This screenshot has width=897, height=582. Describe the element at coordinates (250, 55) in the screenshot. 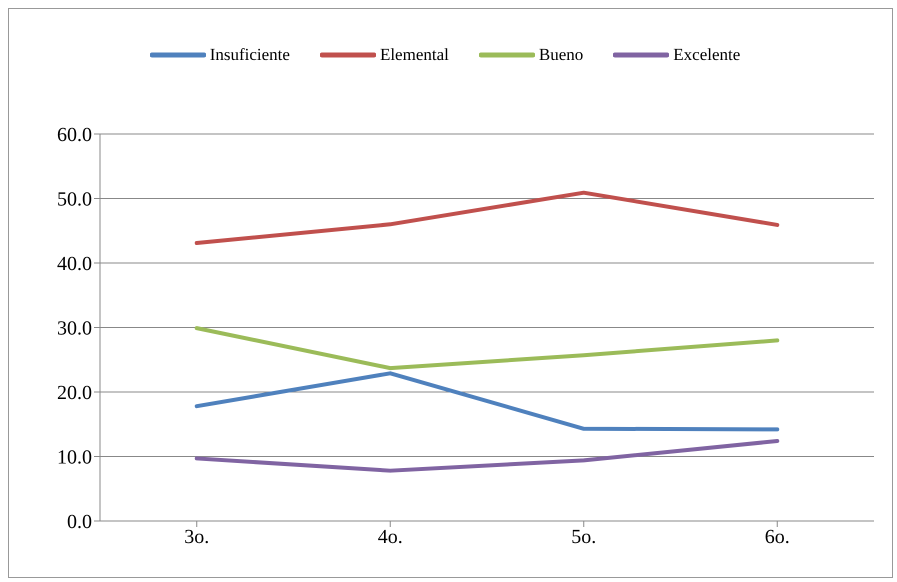

I see `legend-label: Insuficiente` at that location.